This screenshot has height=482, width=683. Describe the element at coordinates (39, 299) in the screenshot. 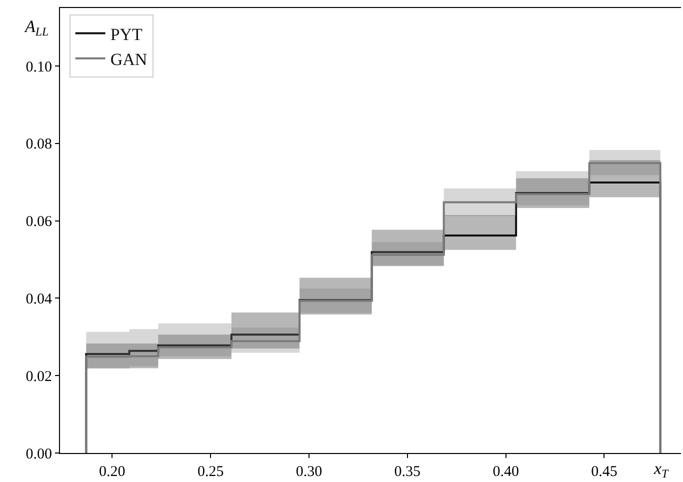

I see `y-tick-label: 0.04` at that location.